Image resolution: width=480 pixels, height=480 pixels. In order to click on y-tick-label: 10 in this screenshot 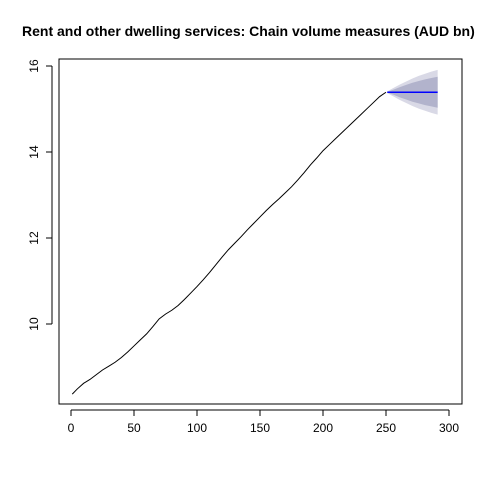, I will do `click(34, 324)`.